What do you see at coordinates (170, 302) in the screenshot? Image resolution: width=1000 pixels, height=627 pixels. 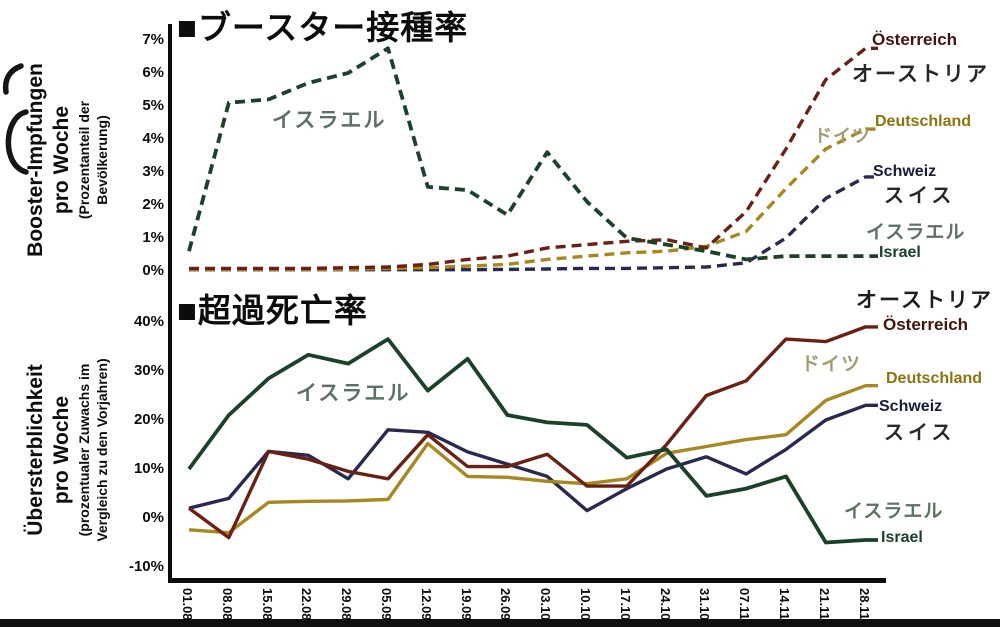 I see `y-axis-line` at bounding box center [170, 302].